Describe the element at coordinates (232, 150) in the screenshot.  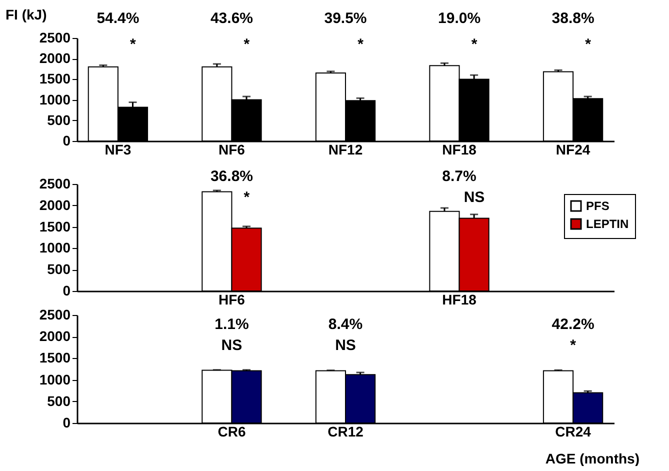
I see `x-tick-label: NF6` at that location.